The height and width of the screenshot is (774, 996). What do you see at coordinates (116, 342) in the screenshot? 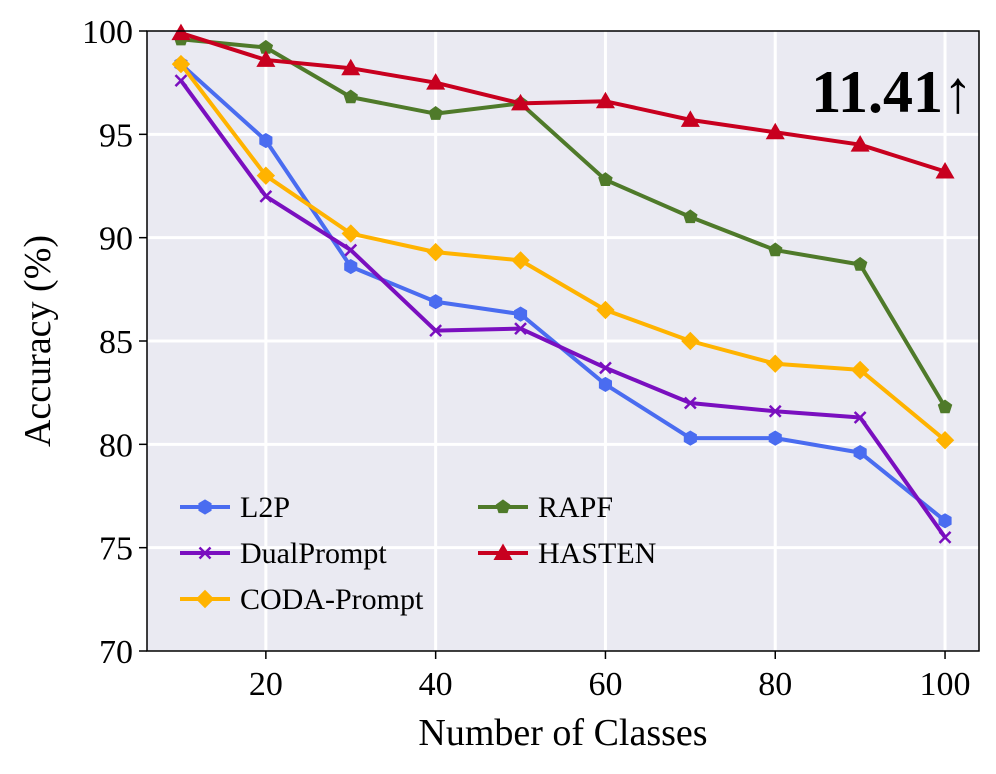
I see `y-tick-label: 85` at bounding box center [116, 342].